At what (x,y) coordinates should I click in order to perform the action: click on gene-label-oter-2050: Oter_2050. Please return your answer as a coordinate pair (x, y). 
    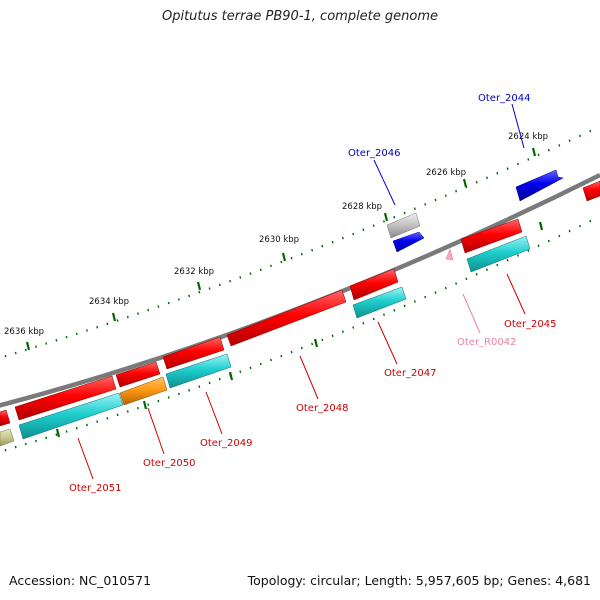
    Looking at the image, I should click on (169, 463).